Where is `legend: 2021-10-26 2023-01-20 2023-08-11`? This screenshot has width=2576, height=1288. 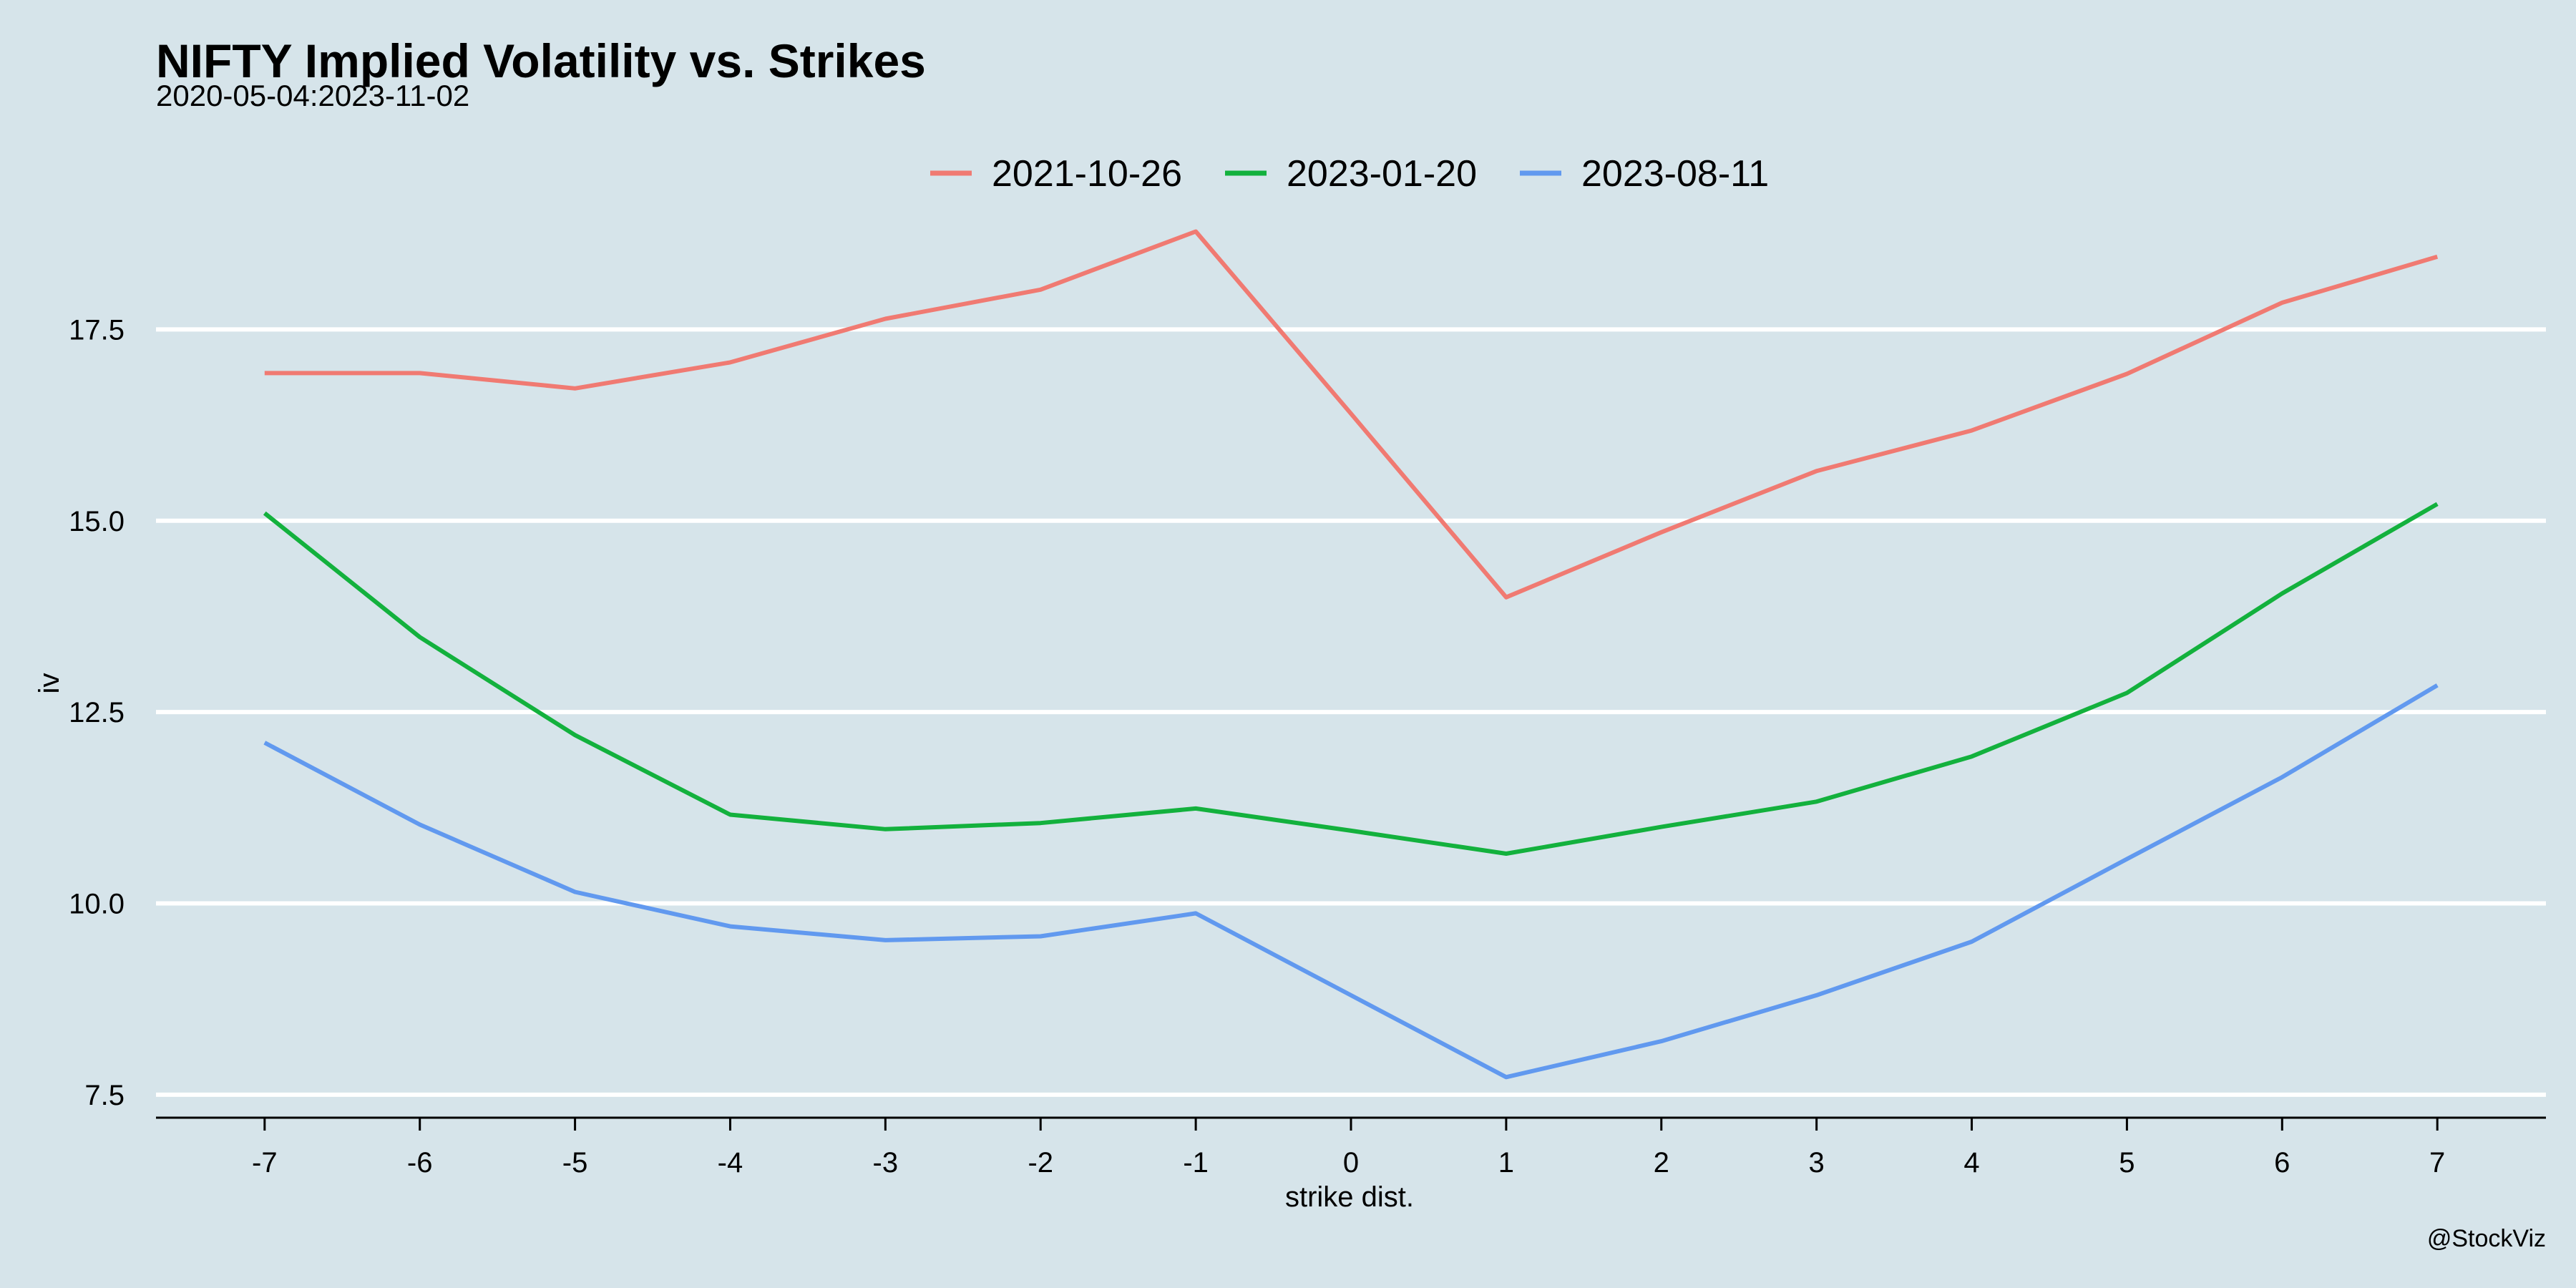 legend: 2021-10-26 2023-01-20 2023-08-11 is located at coordinates (1349, 174).